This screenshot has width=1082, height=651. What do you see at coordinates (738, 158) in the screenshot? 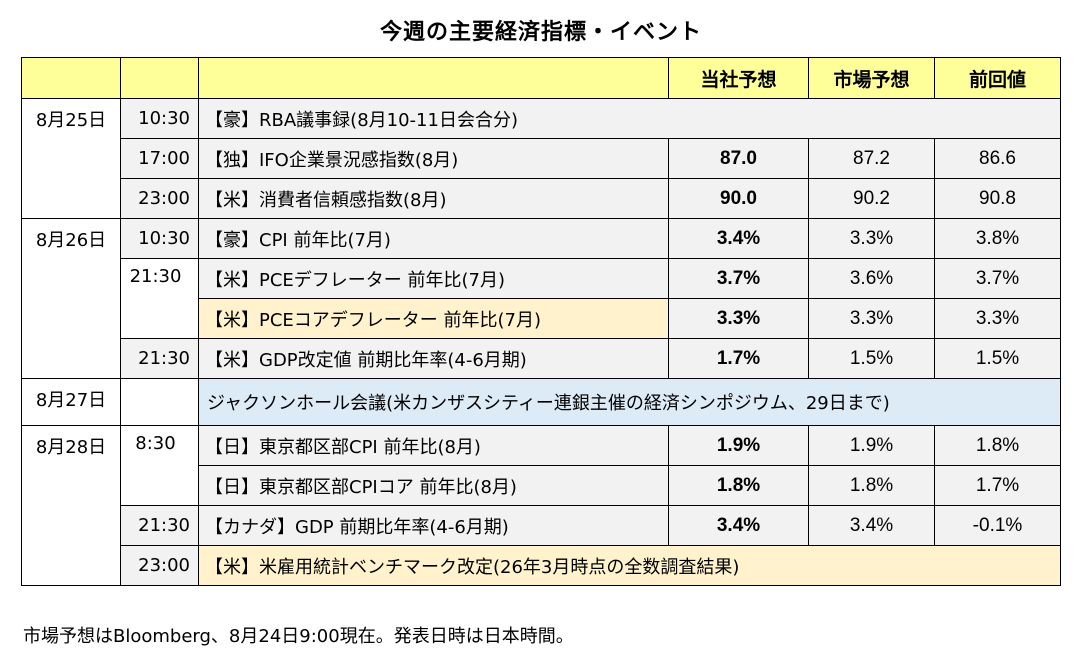
I see `own-forecast-value: 87.0` at bounding box center [738, 158].